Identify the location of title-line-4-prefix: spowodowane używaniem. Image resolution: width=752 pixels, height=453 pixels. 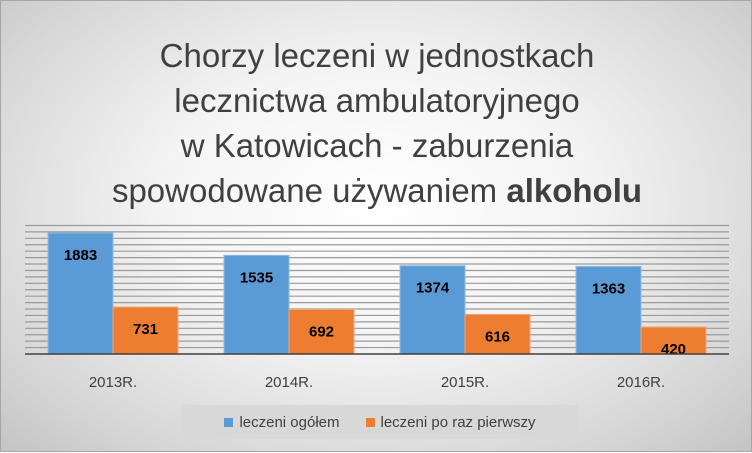
(309, 190).